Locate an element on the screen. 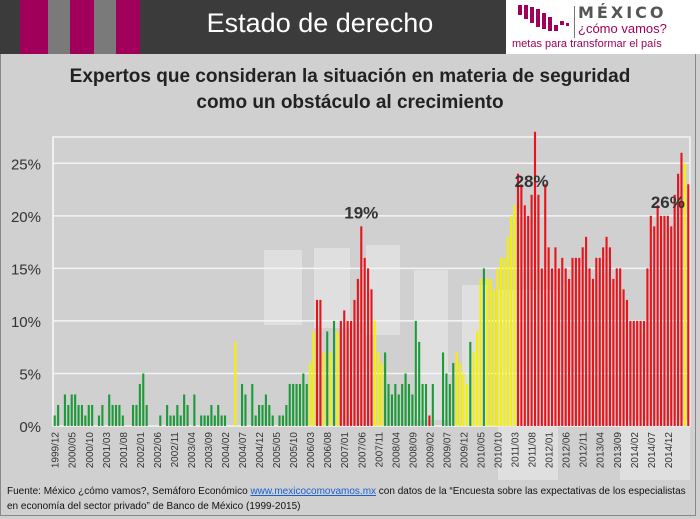  x-tick-label: 2009/07 is located at coordinates (447, 450).